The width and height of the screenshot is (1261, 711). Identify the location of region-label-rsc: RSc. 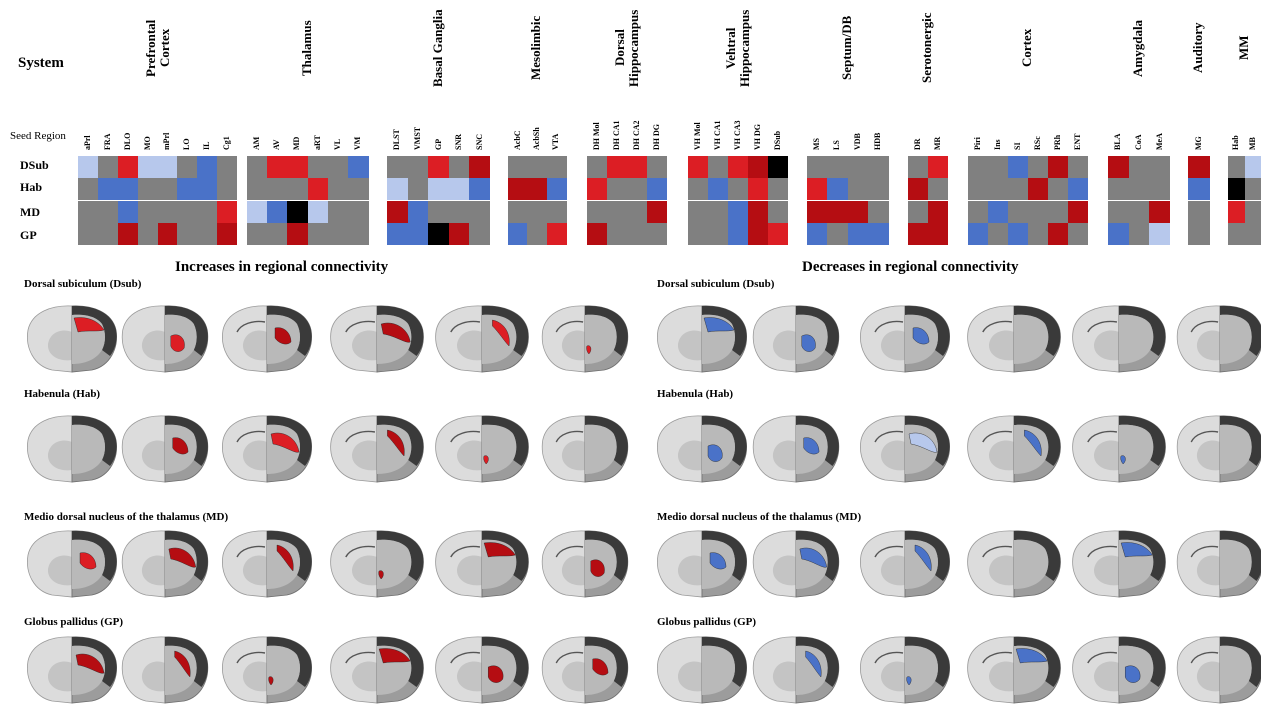
(1037, 143).